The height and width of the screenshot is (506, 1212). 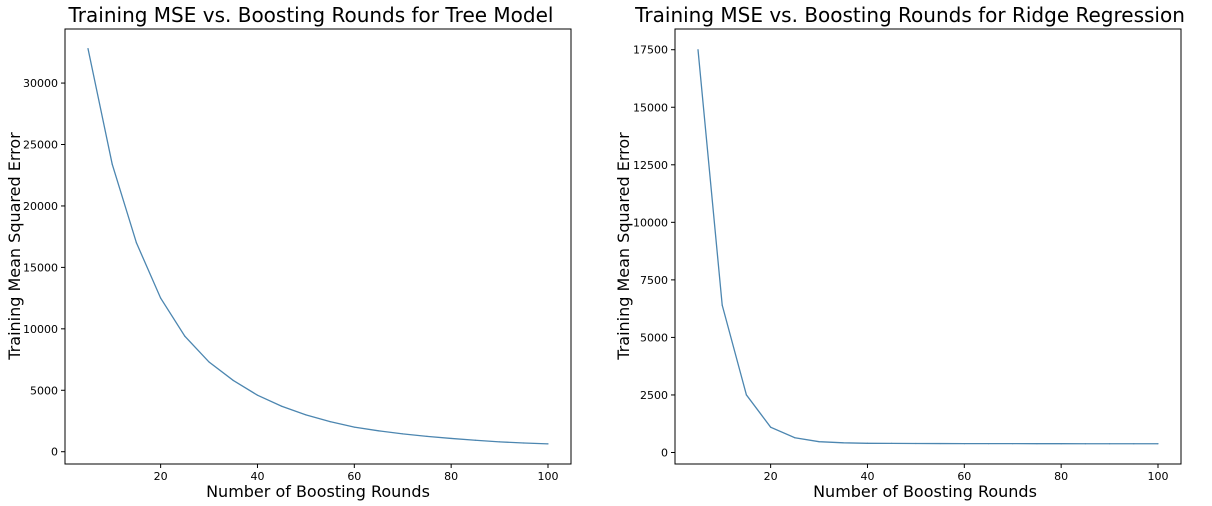 What do you see at coordinates (654, 251) in the screenshot?
I see `y-tick-group: 0 2500 5000 7500 10000 12500 15000 17500` at bounding box center [654, 251].